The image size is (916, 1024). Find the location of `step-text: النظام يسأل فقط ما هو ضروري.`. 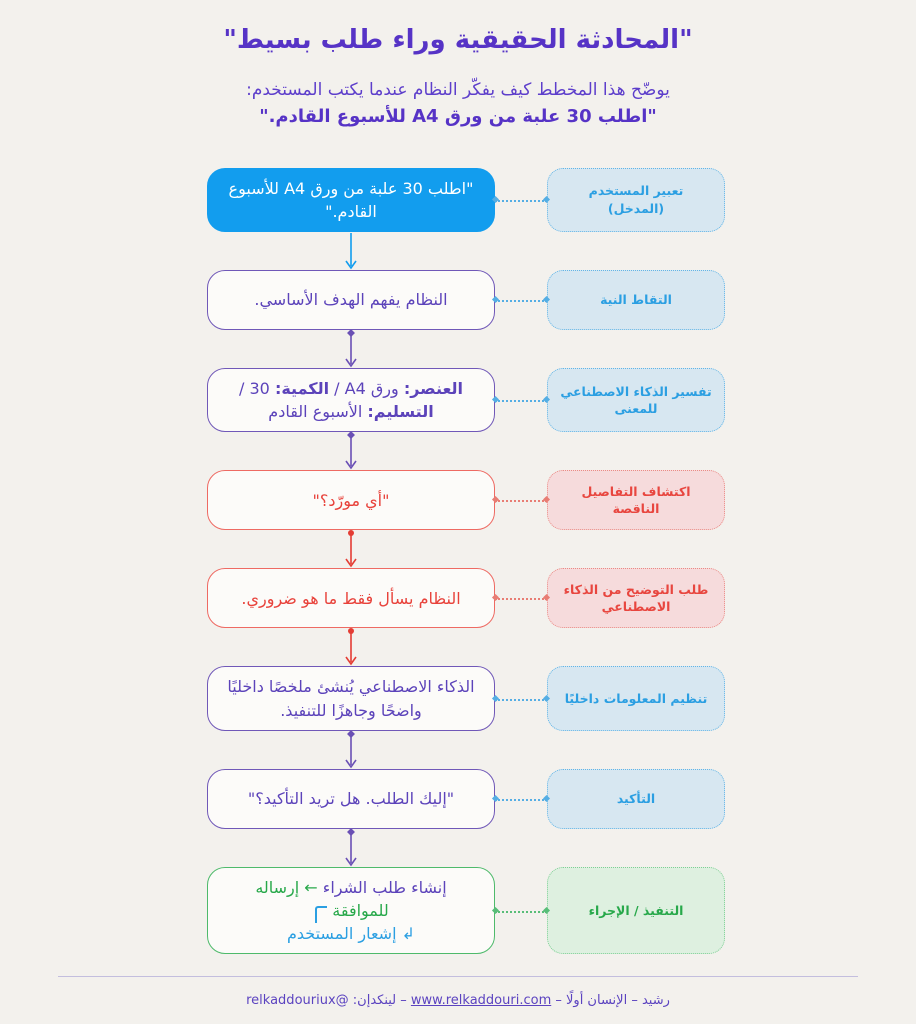

step-text: النظام يسأل فقط ما هو ضروري. is located at coordinates (351, 598).